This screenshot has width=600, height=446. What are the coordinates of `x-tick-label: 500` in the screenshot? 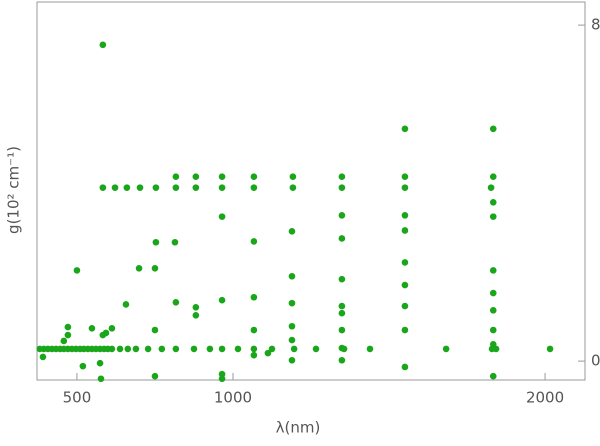 It's located at (77, 398).